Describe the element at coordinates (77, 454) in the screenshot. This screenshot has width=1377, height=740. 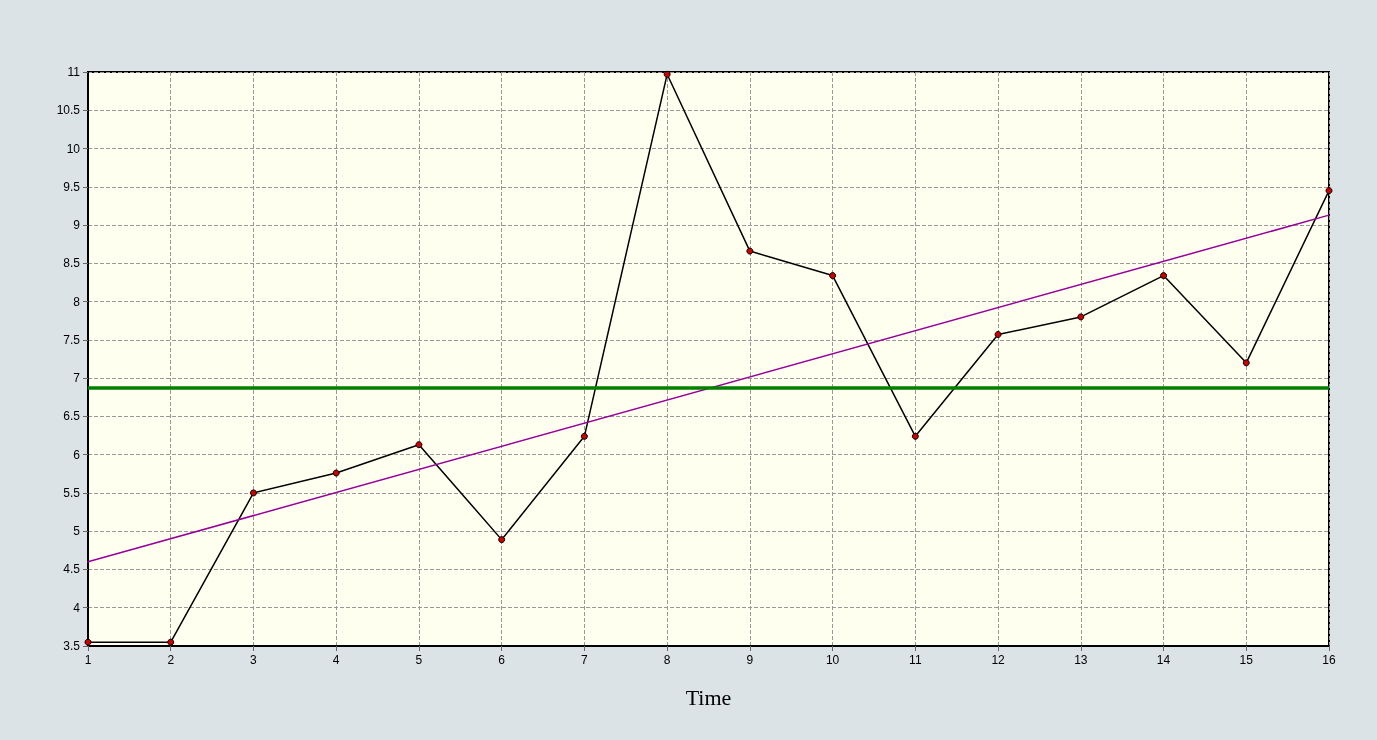
I see `y-tick-label: 6` at that location.